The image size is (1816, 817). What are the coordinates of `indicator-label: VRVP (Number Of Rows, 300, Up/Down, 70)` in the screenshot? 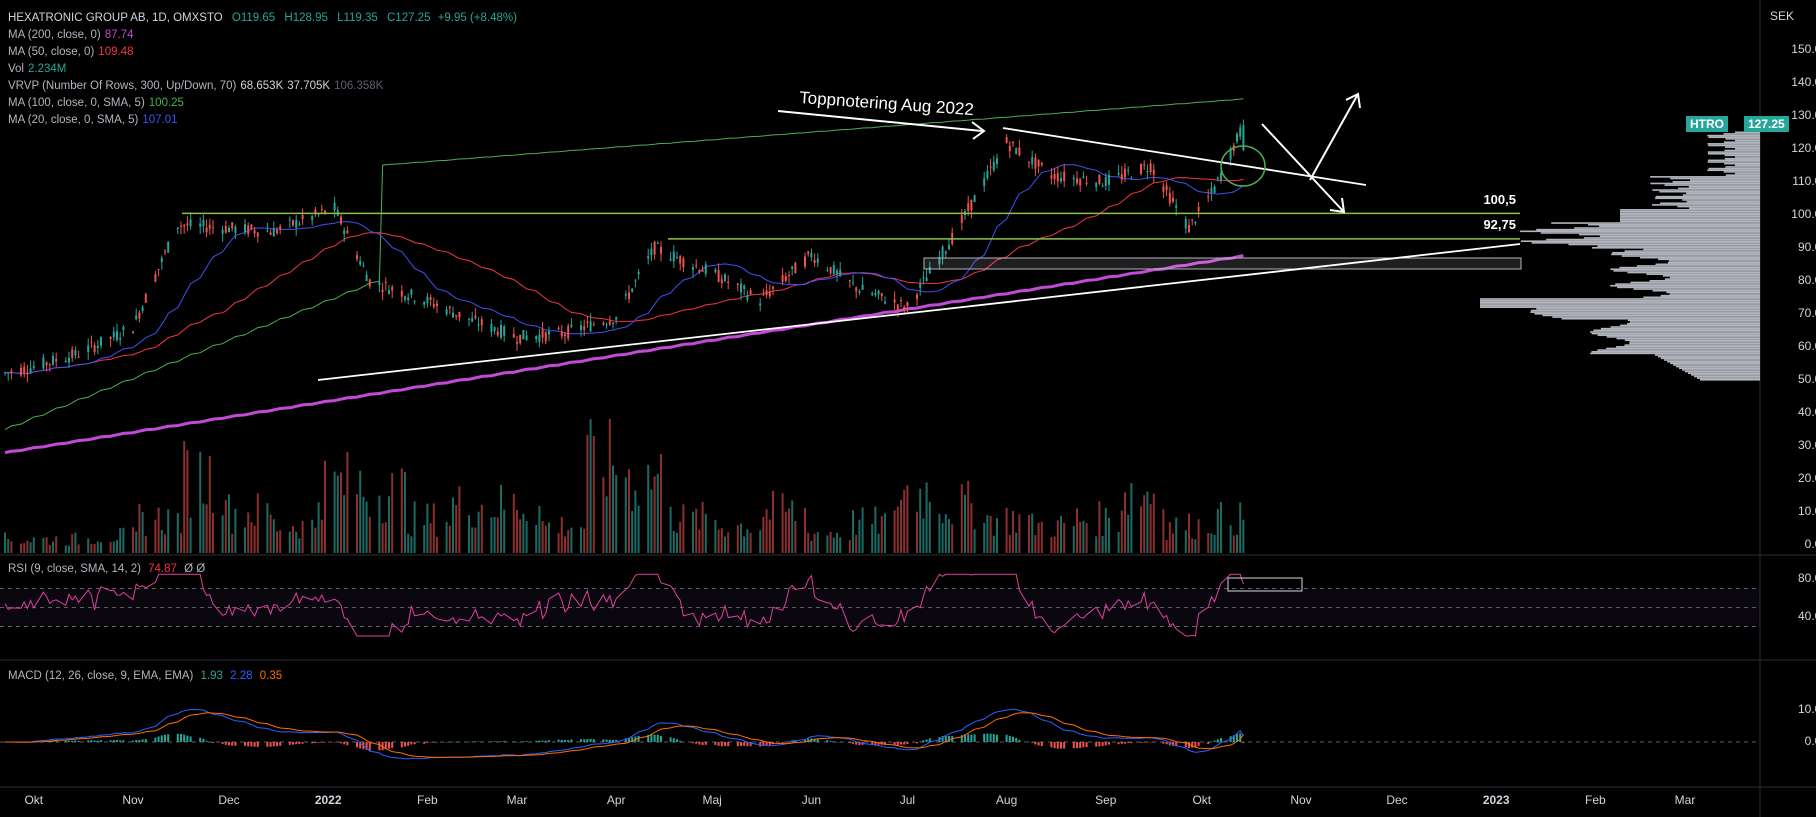 It's located at (122, 86).